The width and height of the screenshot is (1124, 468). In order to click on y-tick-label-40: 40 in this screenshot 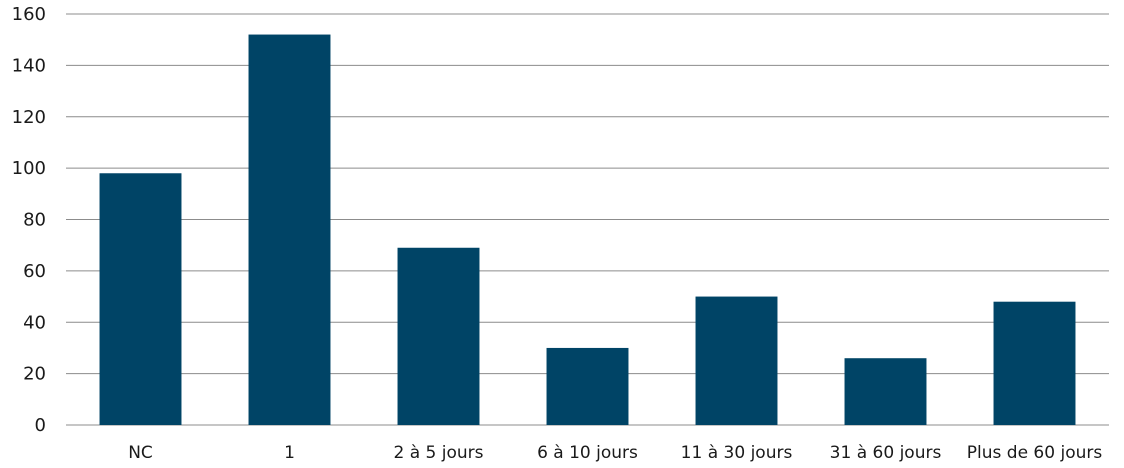, I will do `click(34, 322)`.